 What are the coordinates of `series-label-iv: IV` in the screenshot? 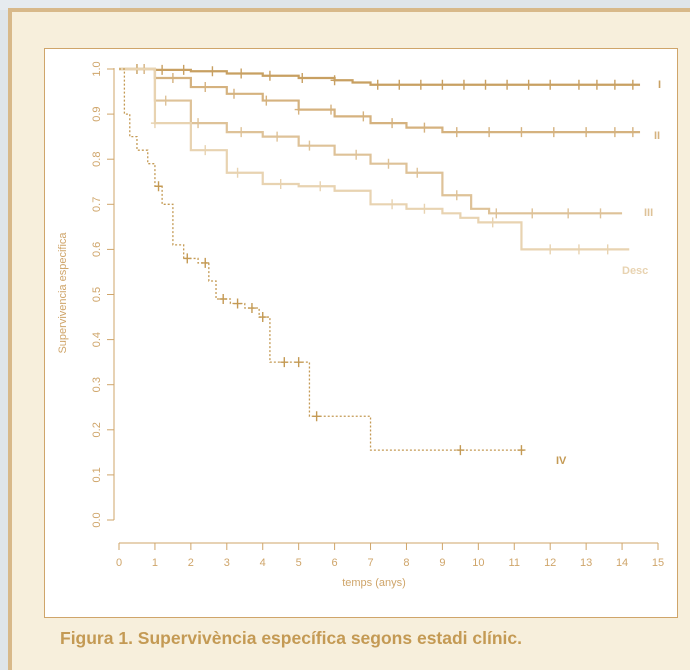 It's located at (561, 461).